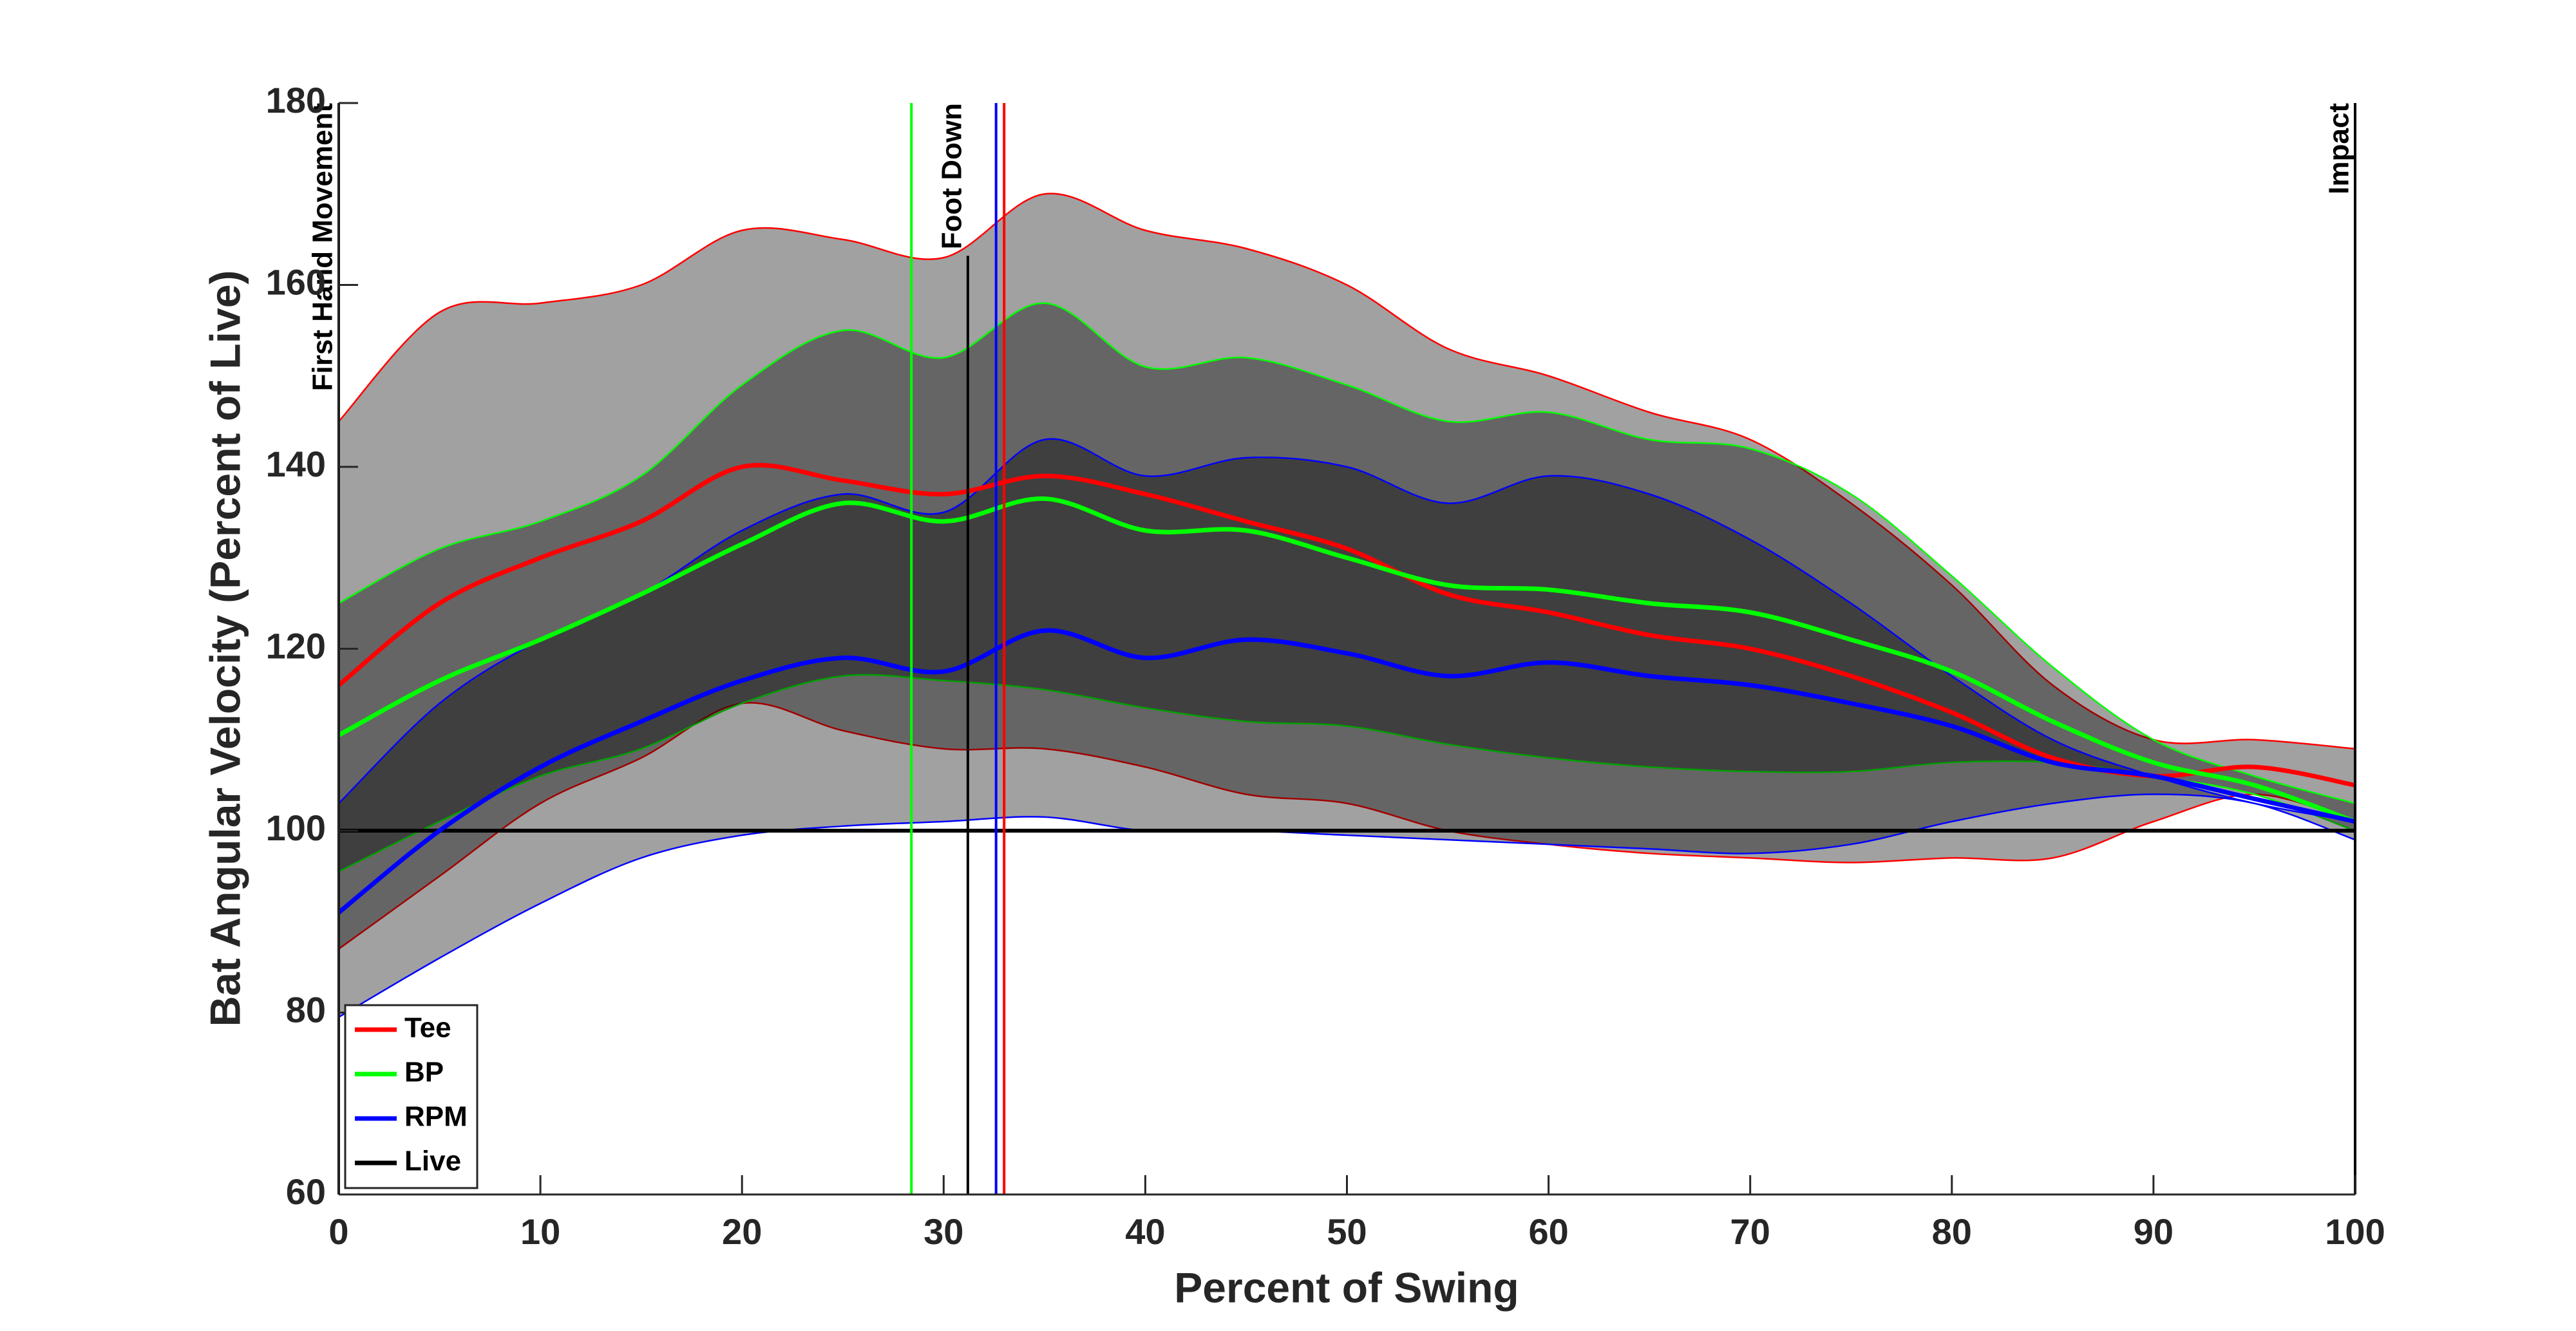  What do you see at coordinates (296, 100) in the screenshot?
I see `y-tick-label: 180` at bounding box center [296, 100].